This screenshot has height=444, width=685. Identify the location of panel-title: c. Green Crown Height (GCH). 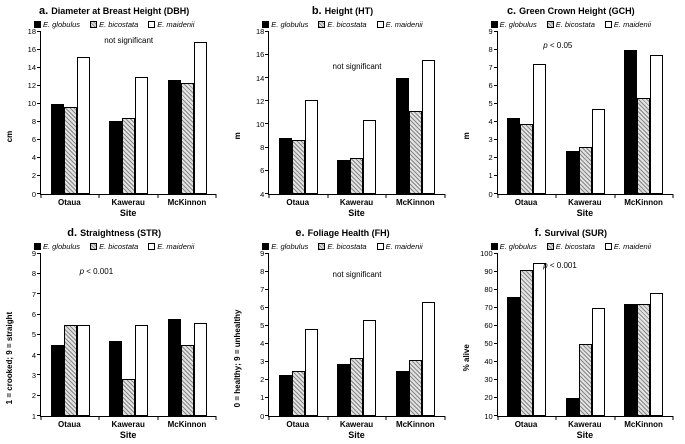
(571, 11).